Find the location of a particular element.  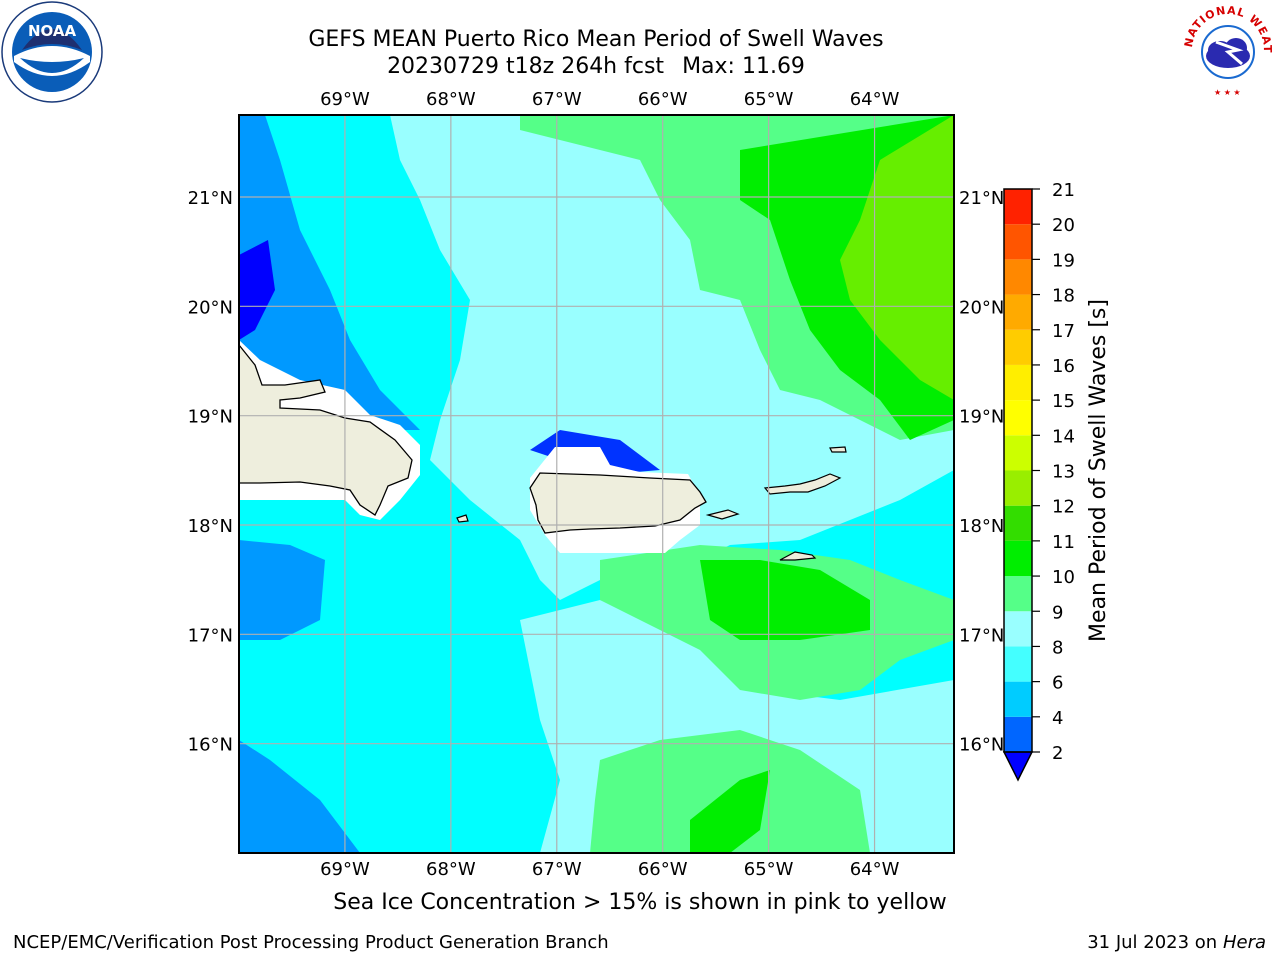

lon-label-bottom: 66°W is located at coordinates (663, 869).